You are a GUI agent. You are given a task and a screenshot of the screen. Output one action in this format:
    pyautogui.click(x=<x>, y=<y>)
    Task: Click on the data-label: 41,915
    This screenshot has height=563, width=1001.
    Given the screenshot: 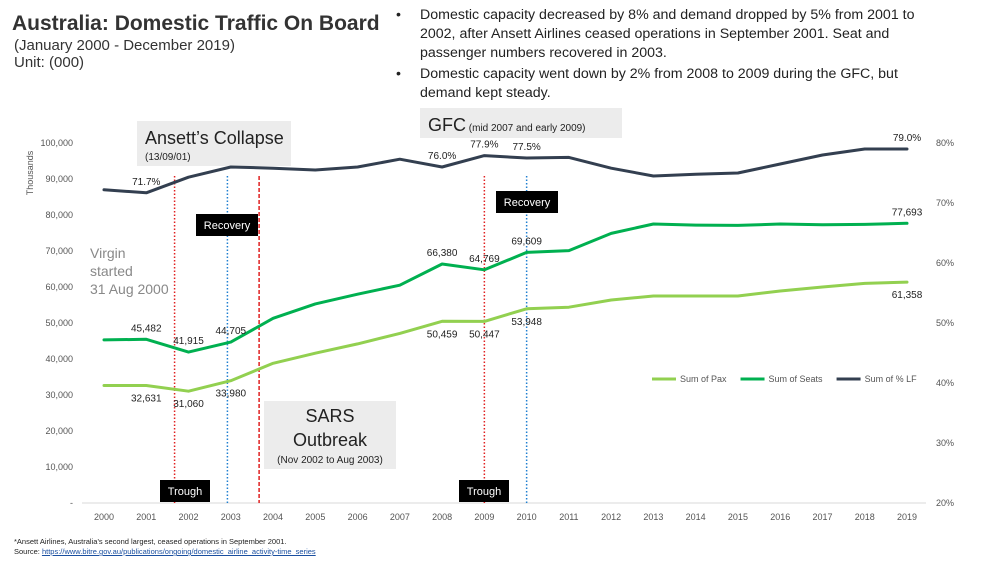 What is the action you would take?
    pyautogui.click(x=188, y=341)
    